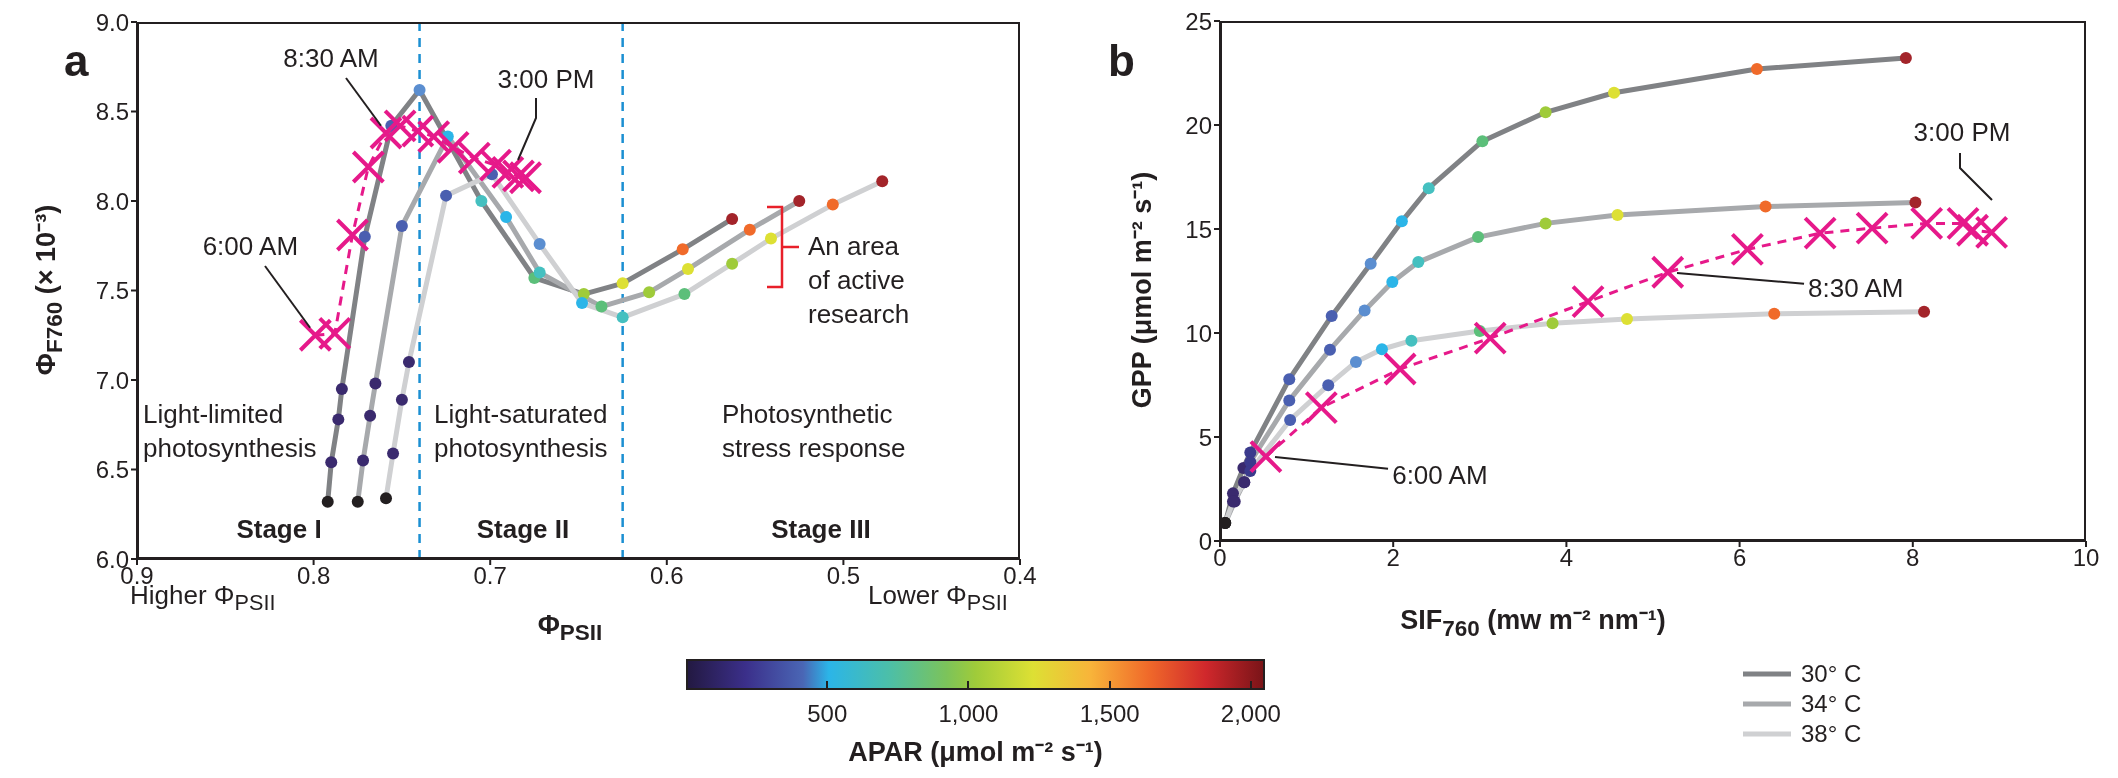 The image size is (2118, 778). Describe the element at coordinates (1913, 558) in the screenshot. I see `x-tick-label: 8` at that location.